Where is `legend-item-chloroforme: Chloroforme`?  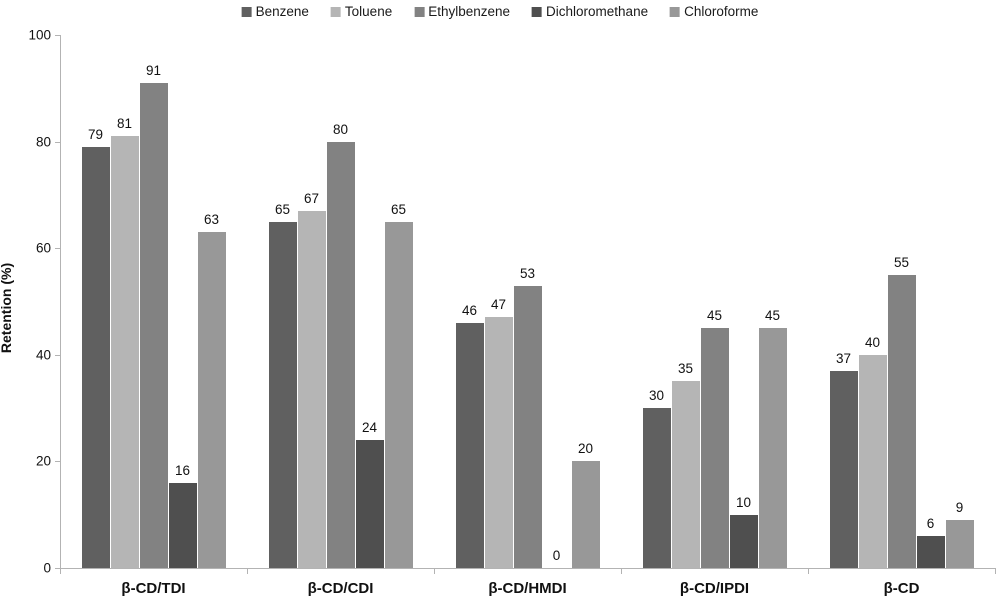 legend-item-chloroforme: Chloroforme is located at coordinates (714, 11).